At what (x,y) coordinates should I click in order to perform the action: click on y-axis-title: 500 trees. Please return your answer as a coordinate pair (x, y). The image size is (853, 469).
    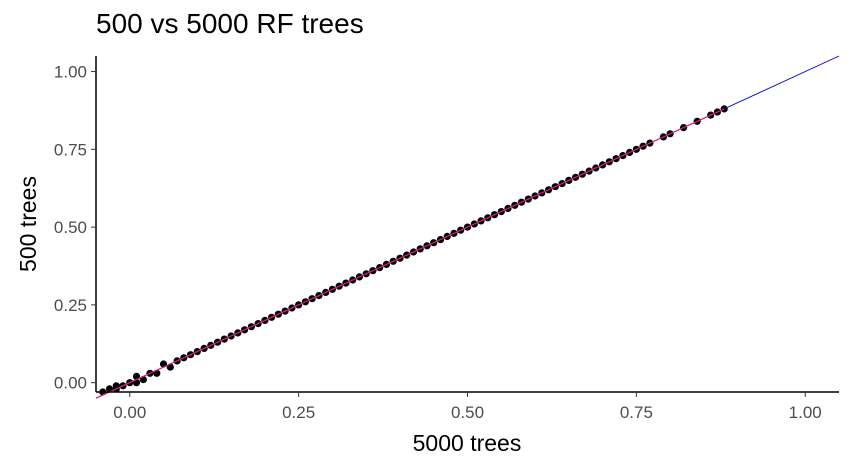
    Looking at the image, I should click on (28, 224).